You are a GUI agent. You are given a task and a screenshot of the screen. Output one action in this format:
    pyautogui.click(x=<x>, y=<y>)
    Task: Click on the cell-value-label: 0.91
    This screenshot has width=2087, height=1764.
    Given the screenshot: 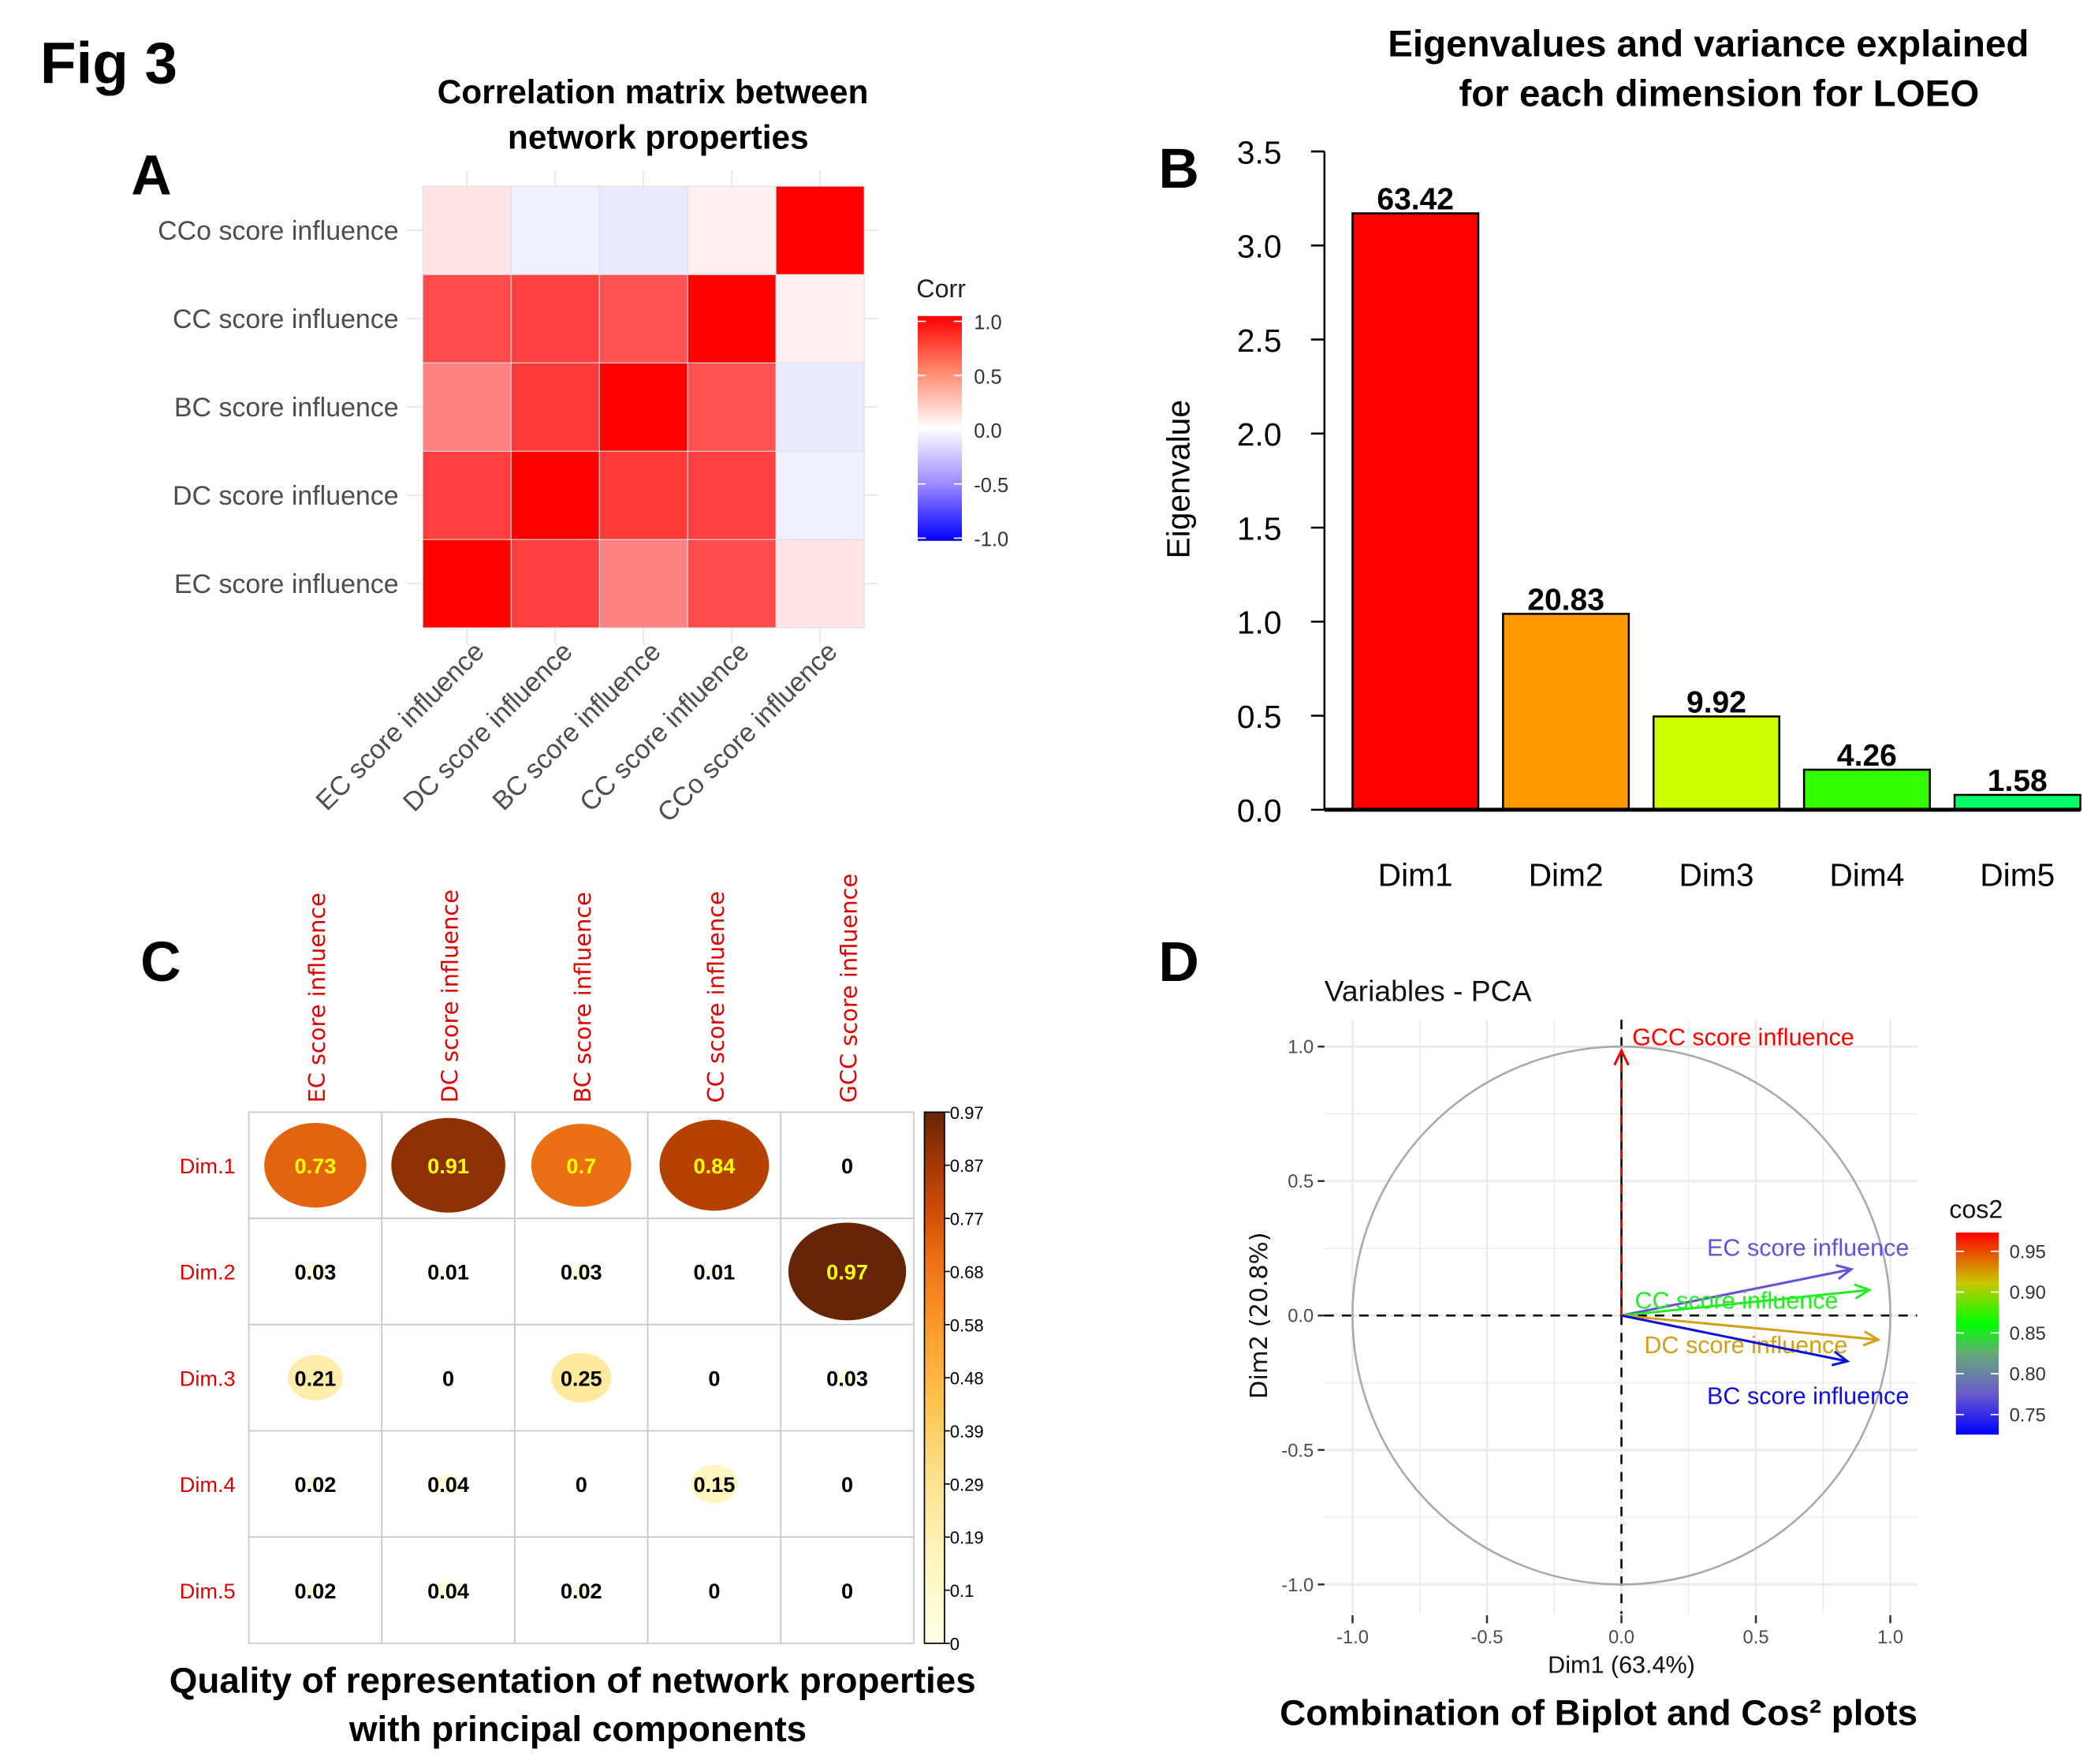 What is the action you would take?
    pyautogui.click(x=448, y=1166)
    